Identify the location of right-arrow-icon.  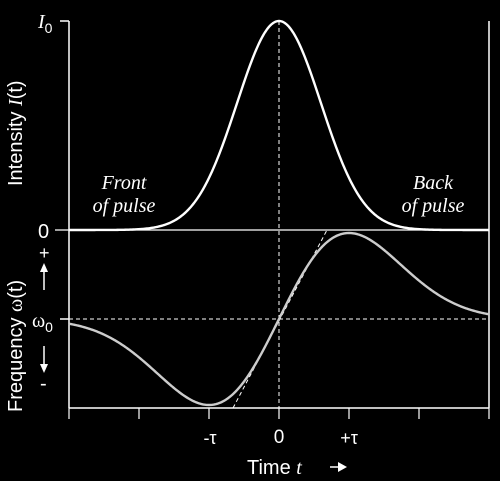
(342, 467).